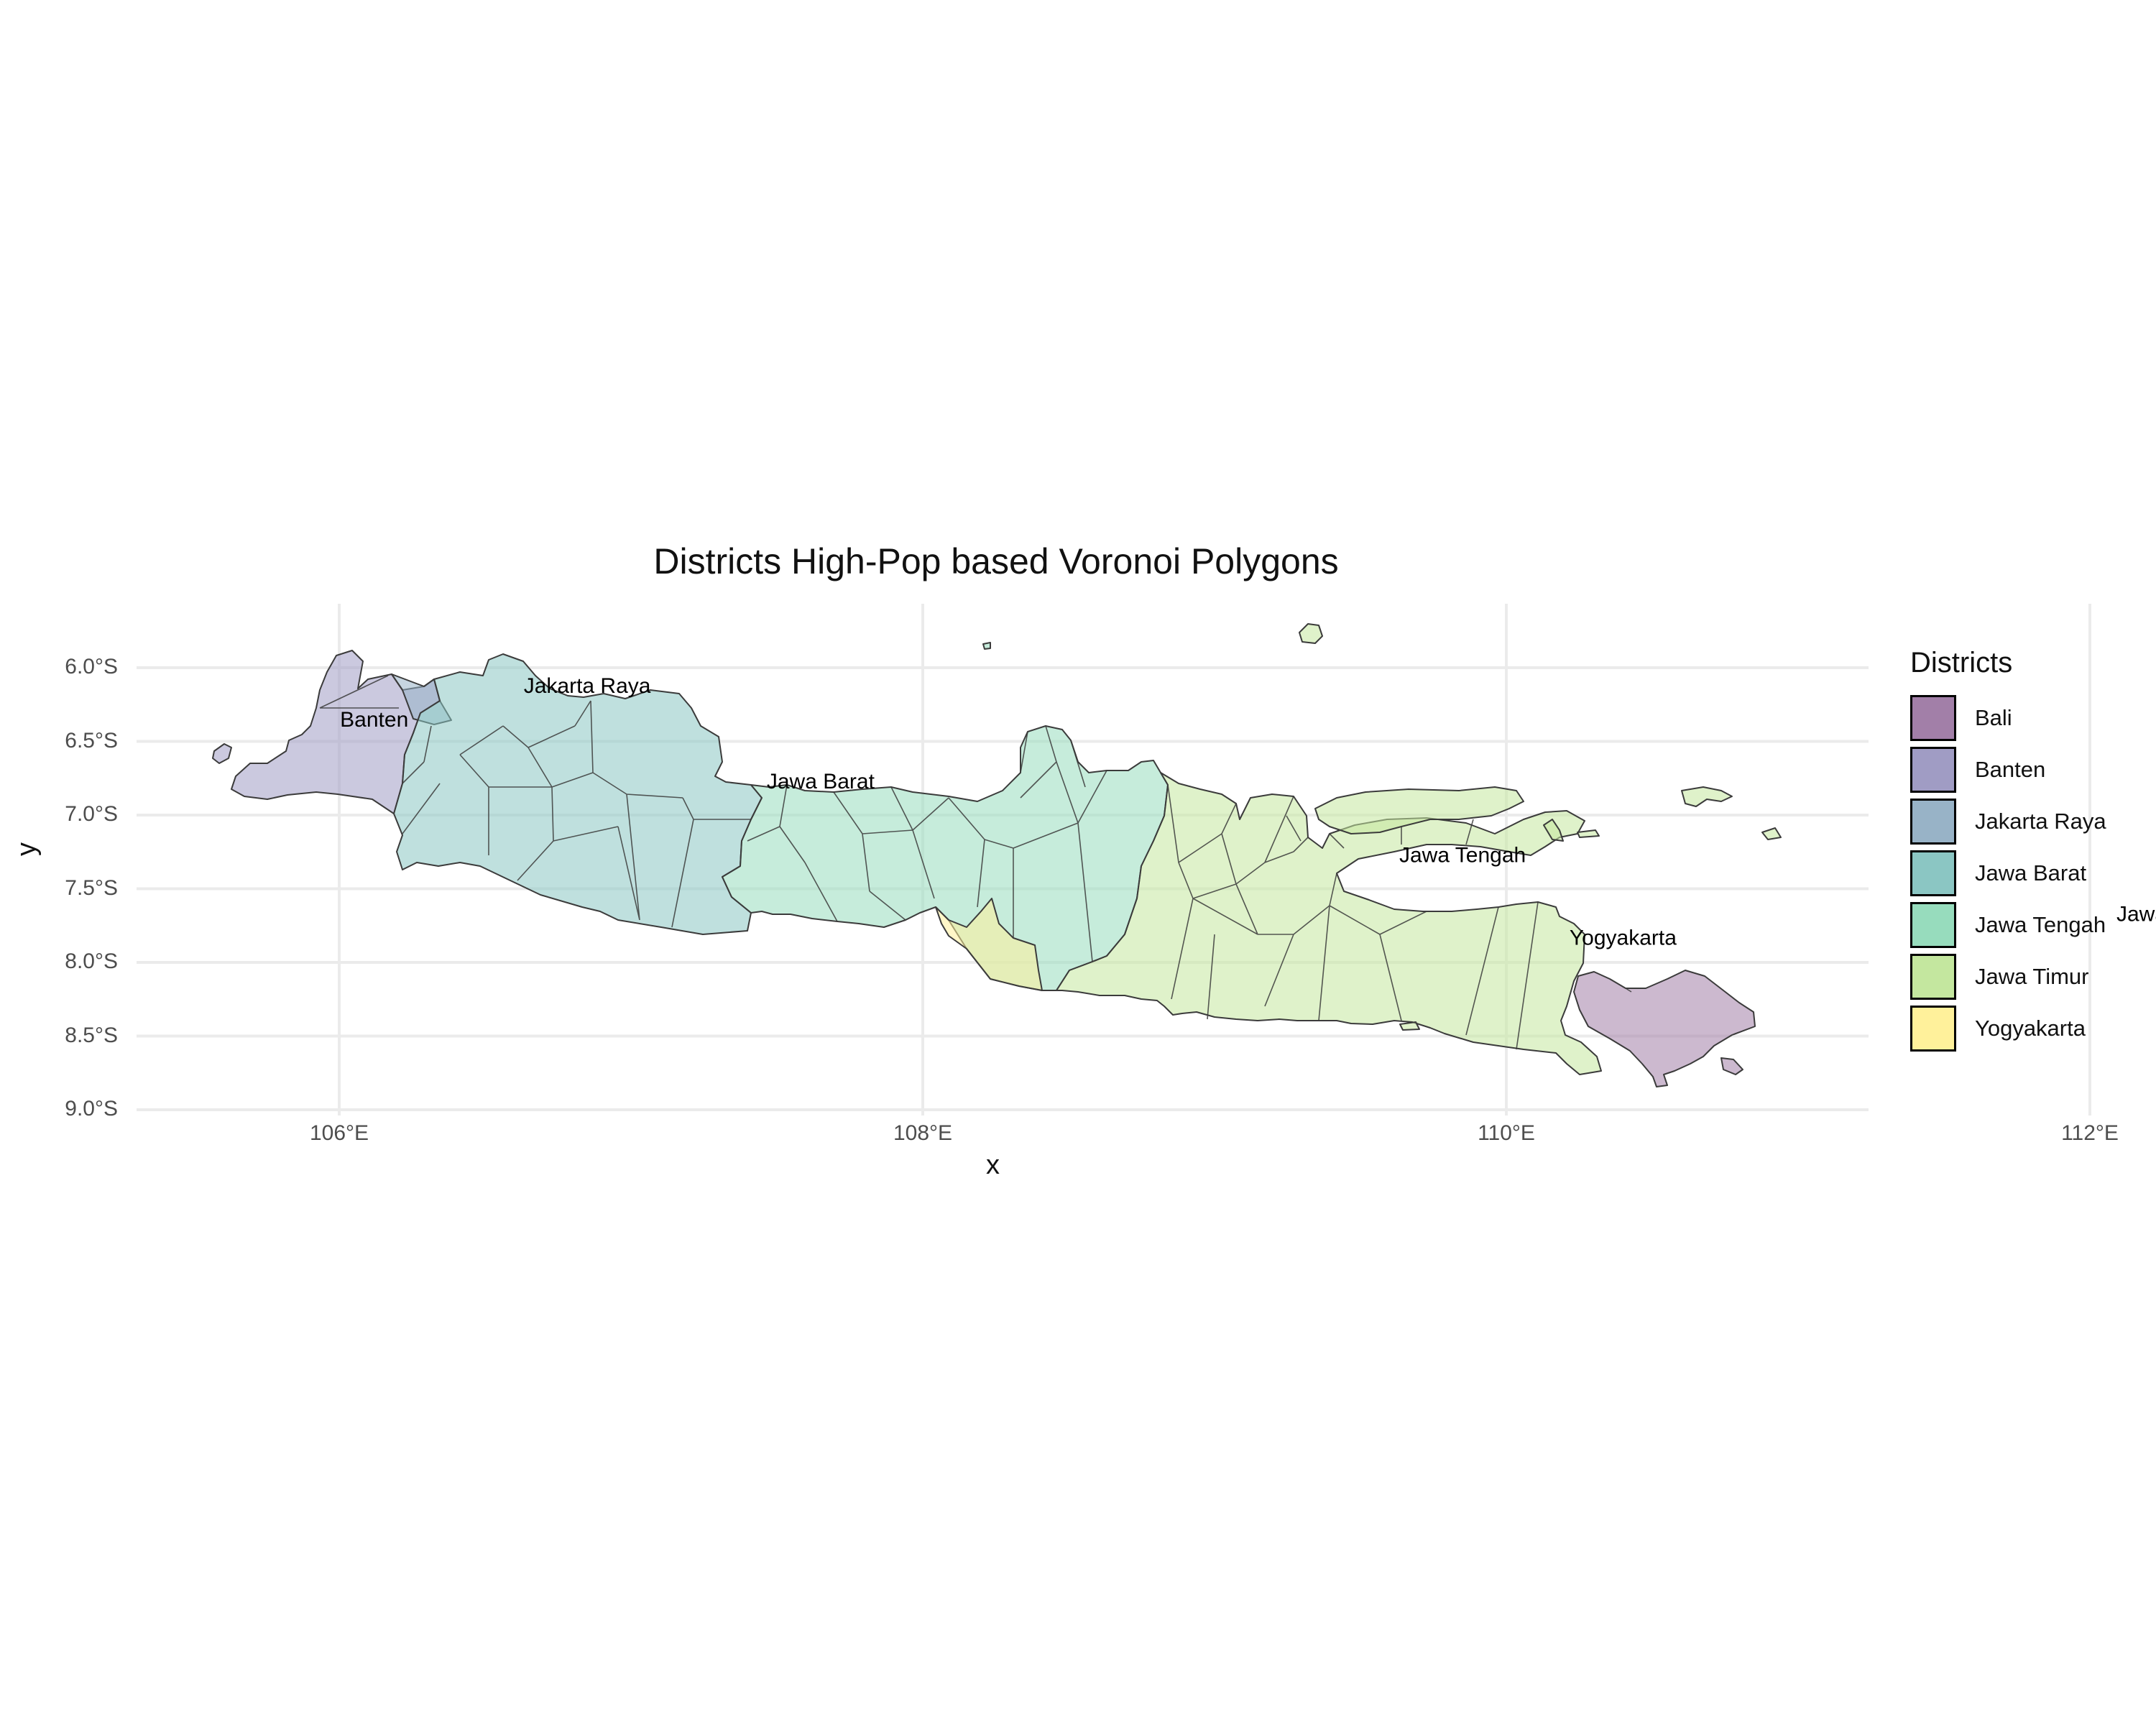  What do you see at coordinates (2040, 924) in the screenshot?
I see `legend-label: Jawa Tengah` at bounding box center [2040, 924].